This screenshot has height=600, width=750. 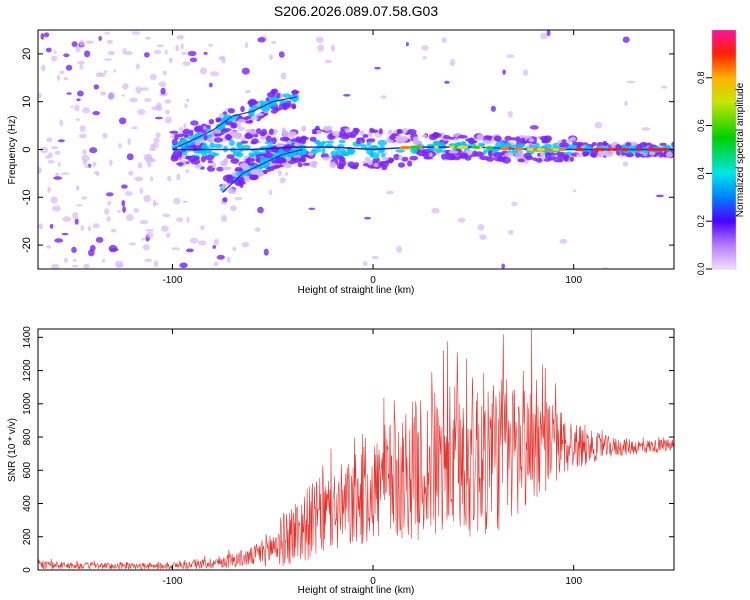 I want to click on spectrogram-hot-spot, so click(x=581, y=149).